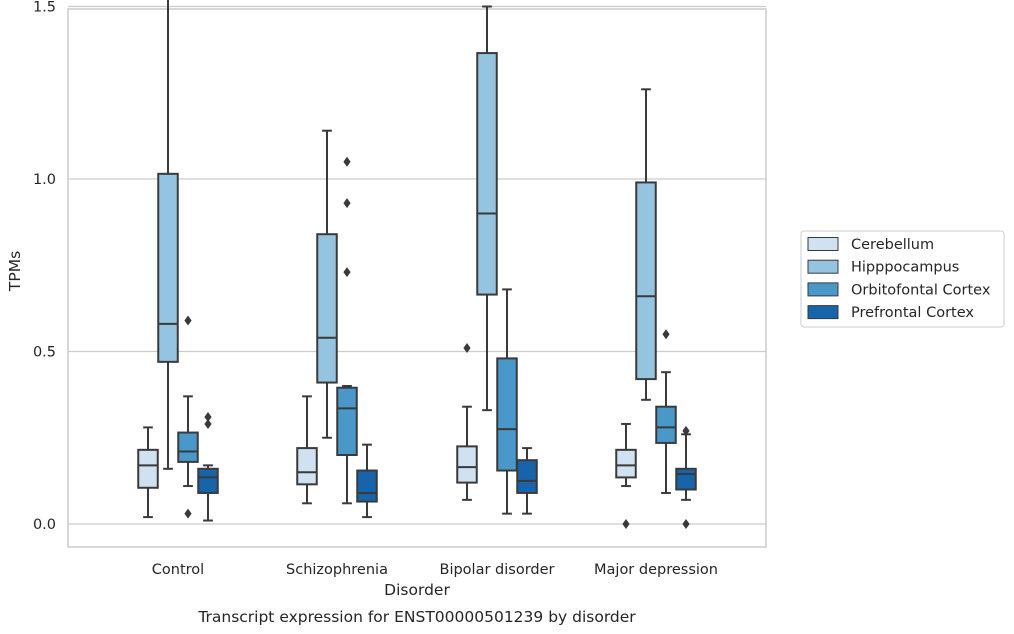  What do you see at coordinates (656, 570) in the screenshot?
I see `x-tick-label: Major depression` at bounding box center [656, 570].